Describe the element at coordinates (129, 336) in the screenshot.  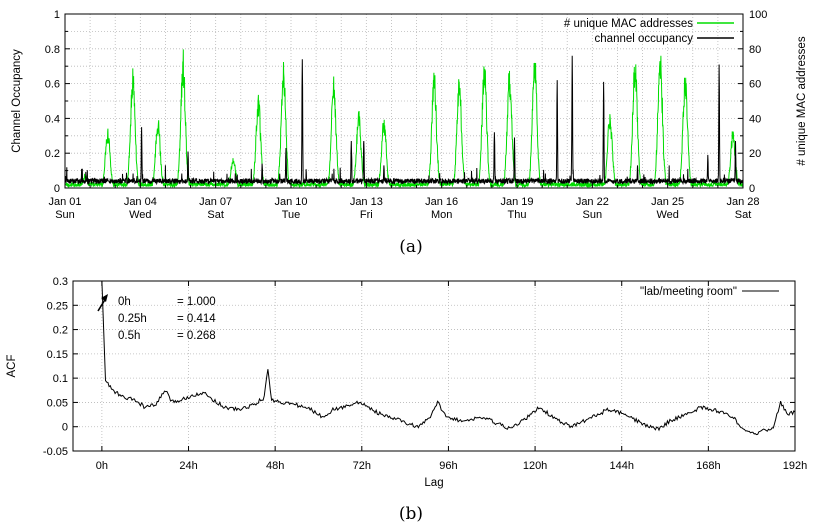
I see `annotation-lag-2: 0.5h` at that location.